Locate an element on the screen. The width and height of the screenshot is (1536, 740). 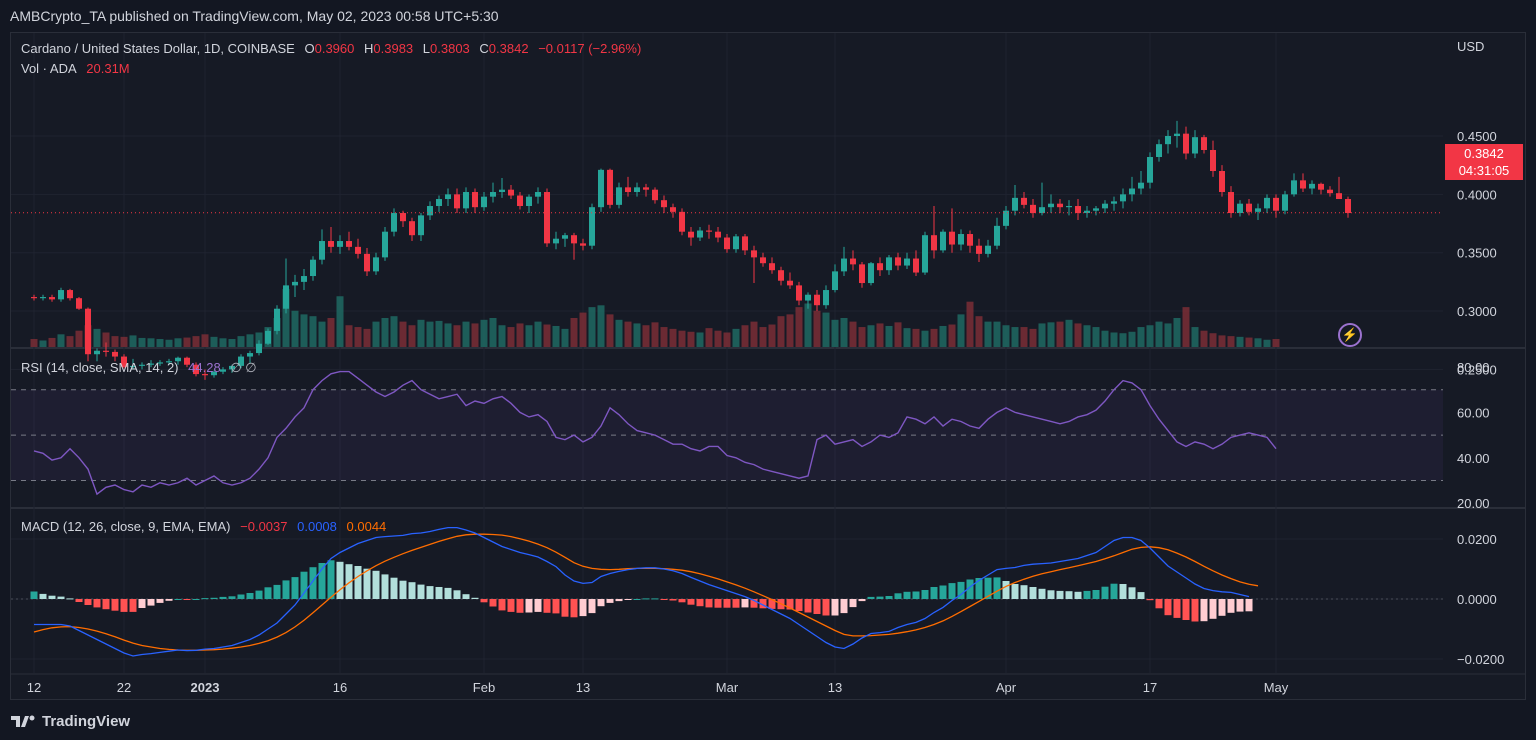
rsi-extra: ∅ ∅ is located at coordinates (243, 367).